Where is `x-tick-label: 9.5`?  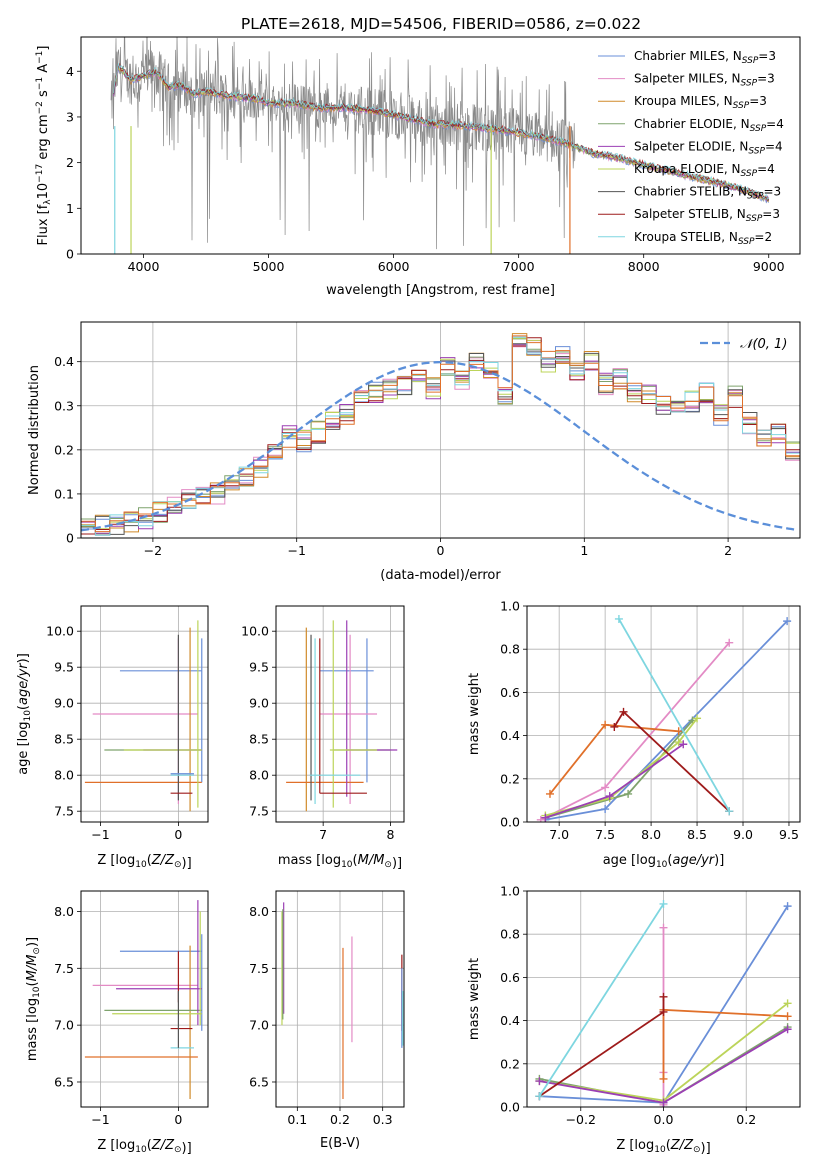 x-tick-label: 9.5 is located at coordinates (789, 834).